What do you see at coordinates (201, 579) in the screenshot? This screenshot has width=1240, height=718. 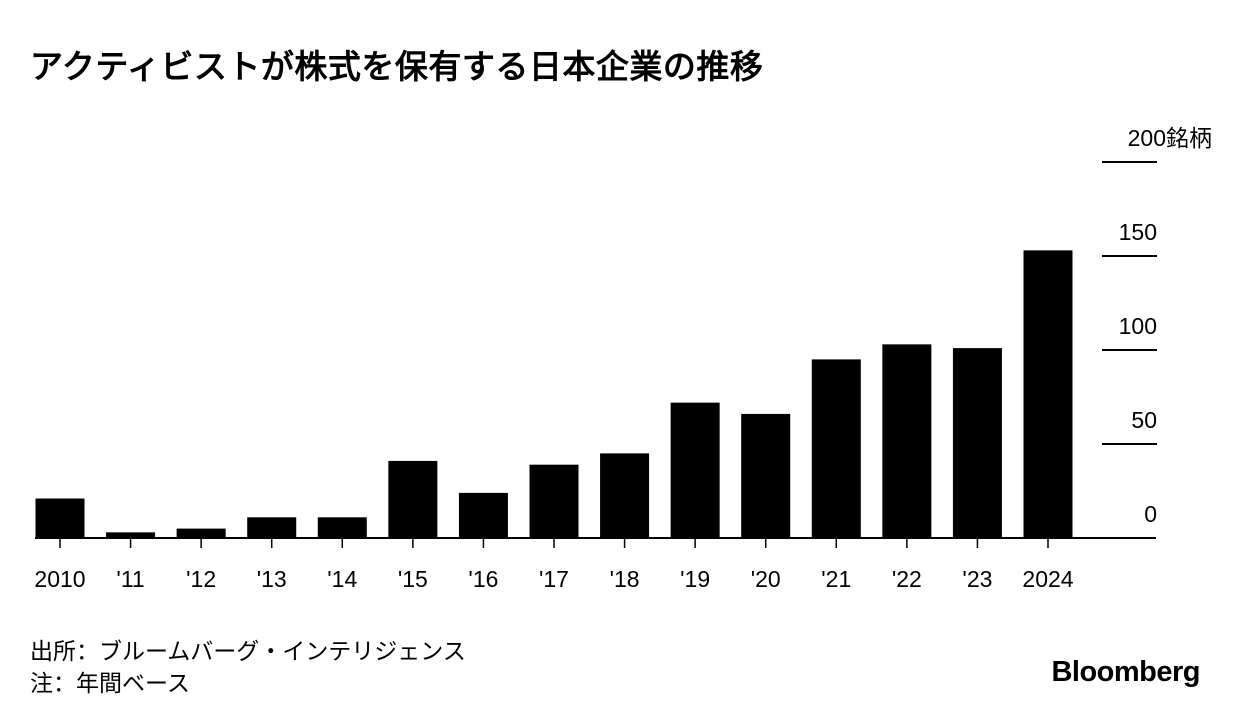 I see `x-tick-label: '12` at bounding box center [201, 579].